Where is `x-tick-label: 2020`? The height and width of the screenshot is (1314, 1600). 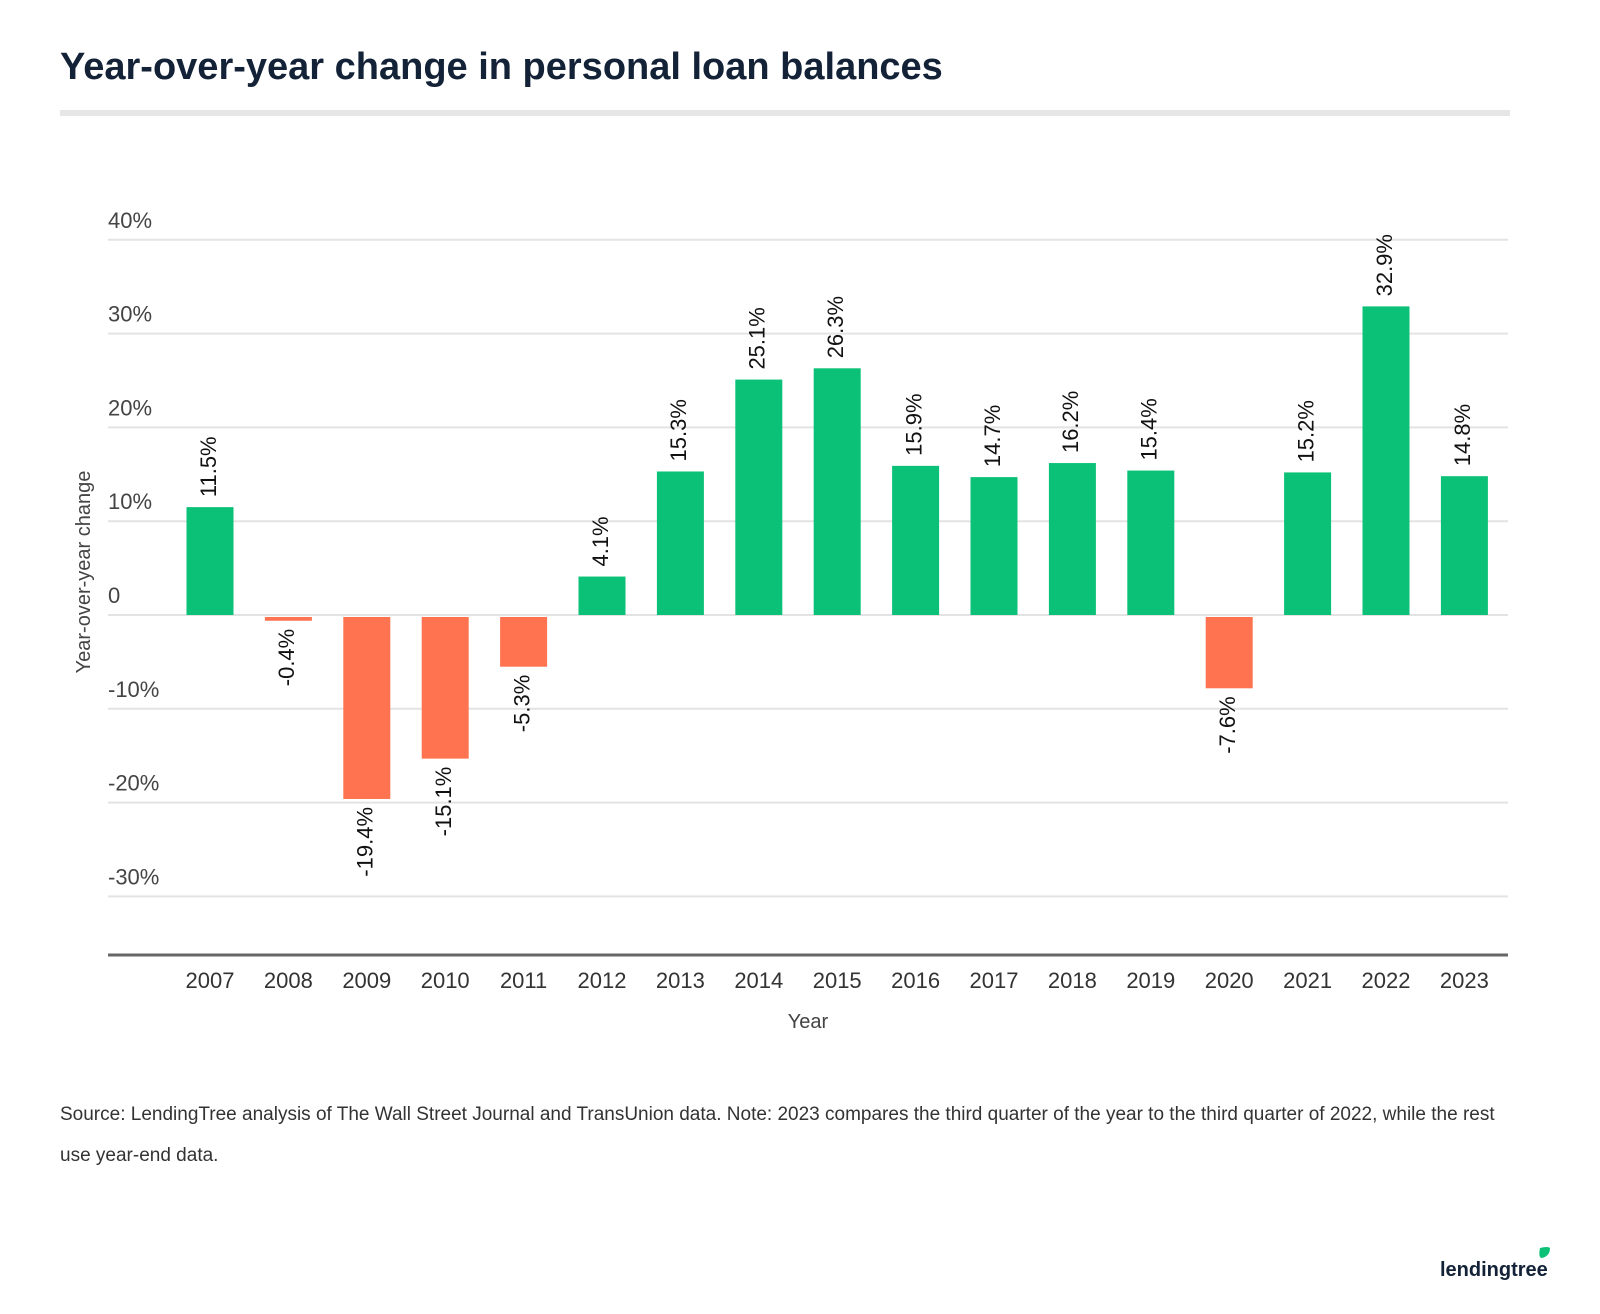
x-tick-label: 2020 is located at coordinates (1229, 980).